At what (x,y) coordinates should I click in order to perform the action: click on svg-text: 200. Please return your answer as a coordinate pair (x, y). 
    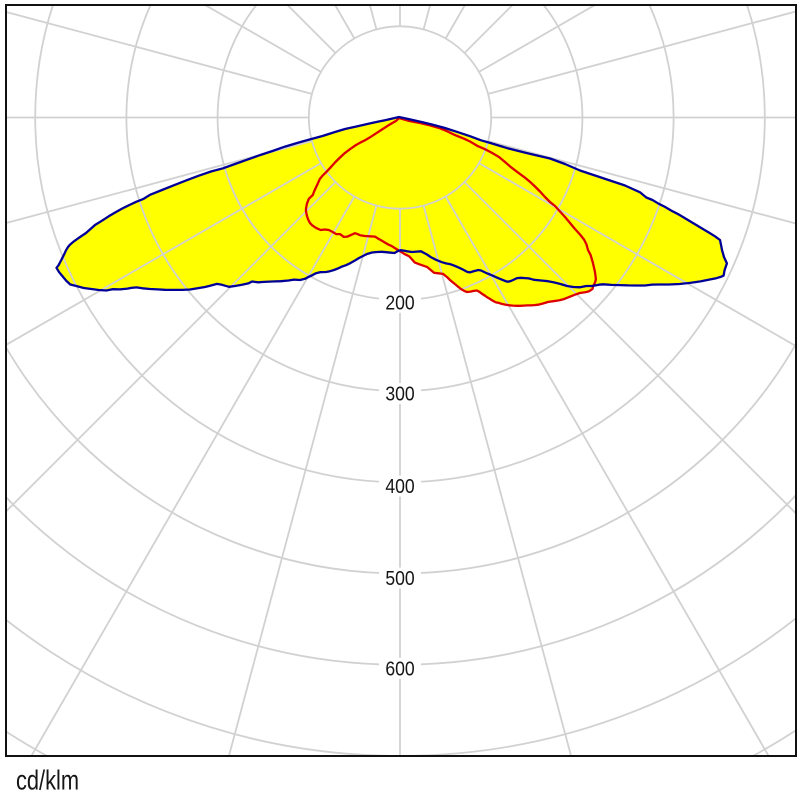
    Looking at the image, I should click on (399, 302).